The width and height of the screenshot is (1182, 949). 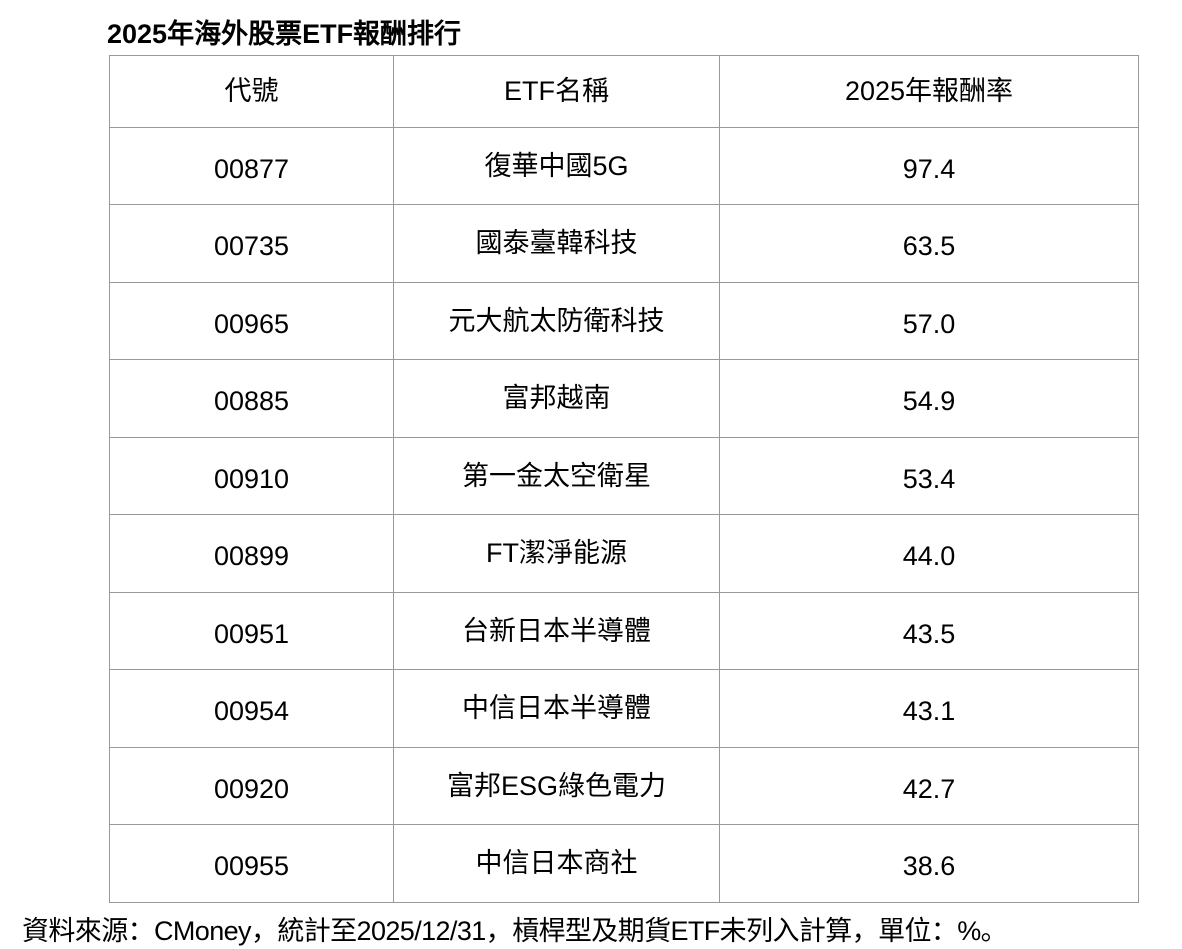 What do you see at coordinates (929, 863) in the screenshot?
I see `cell-return: 38.6` at bounding box center [929, 863].